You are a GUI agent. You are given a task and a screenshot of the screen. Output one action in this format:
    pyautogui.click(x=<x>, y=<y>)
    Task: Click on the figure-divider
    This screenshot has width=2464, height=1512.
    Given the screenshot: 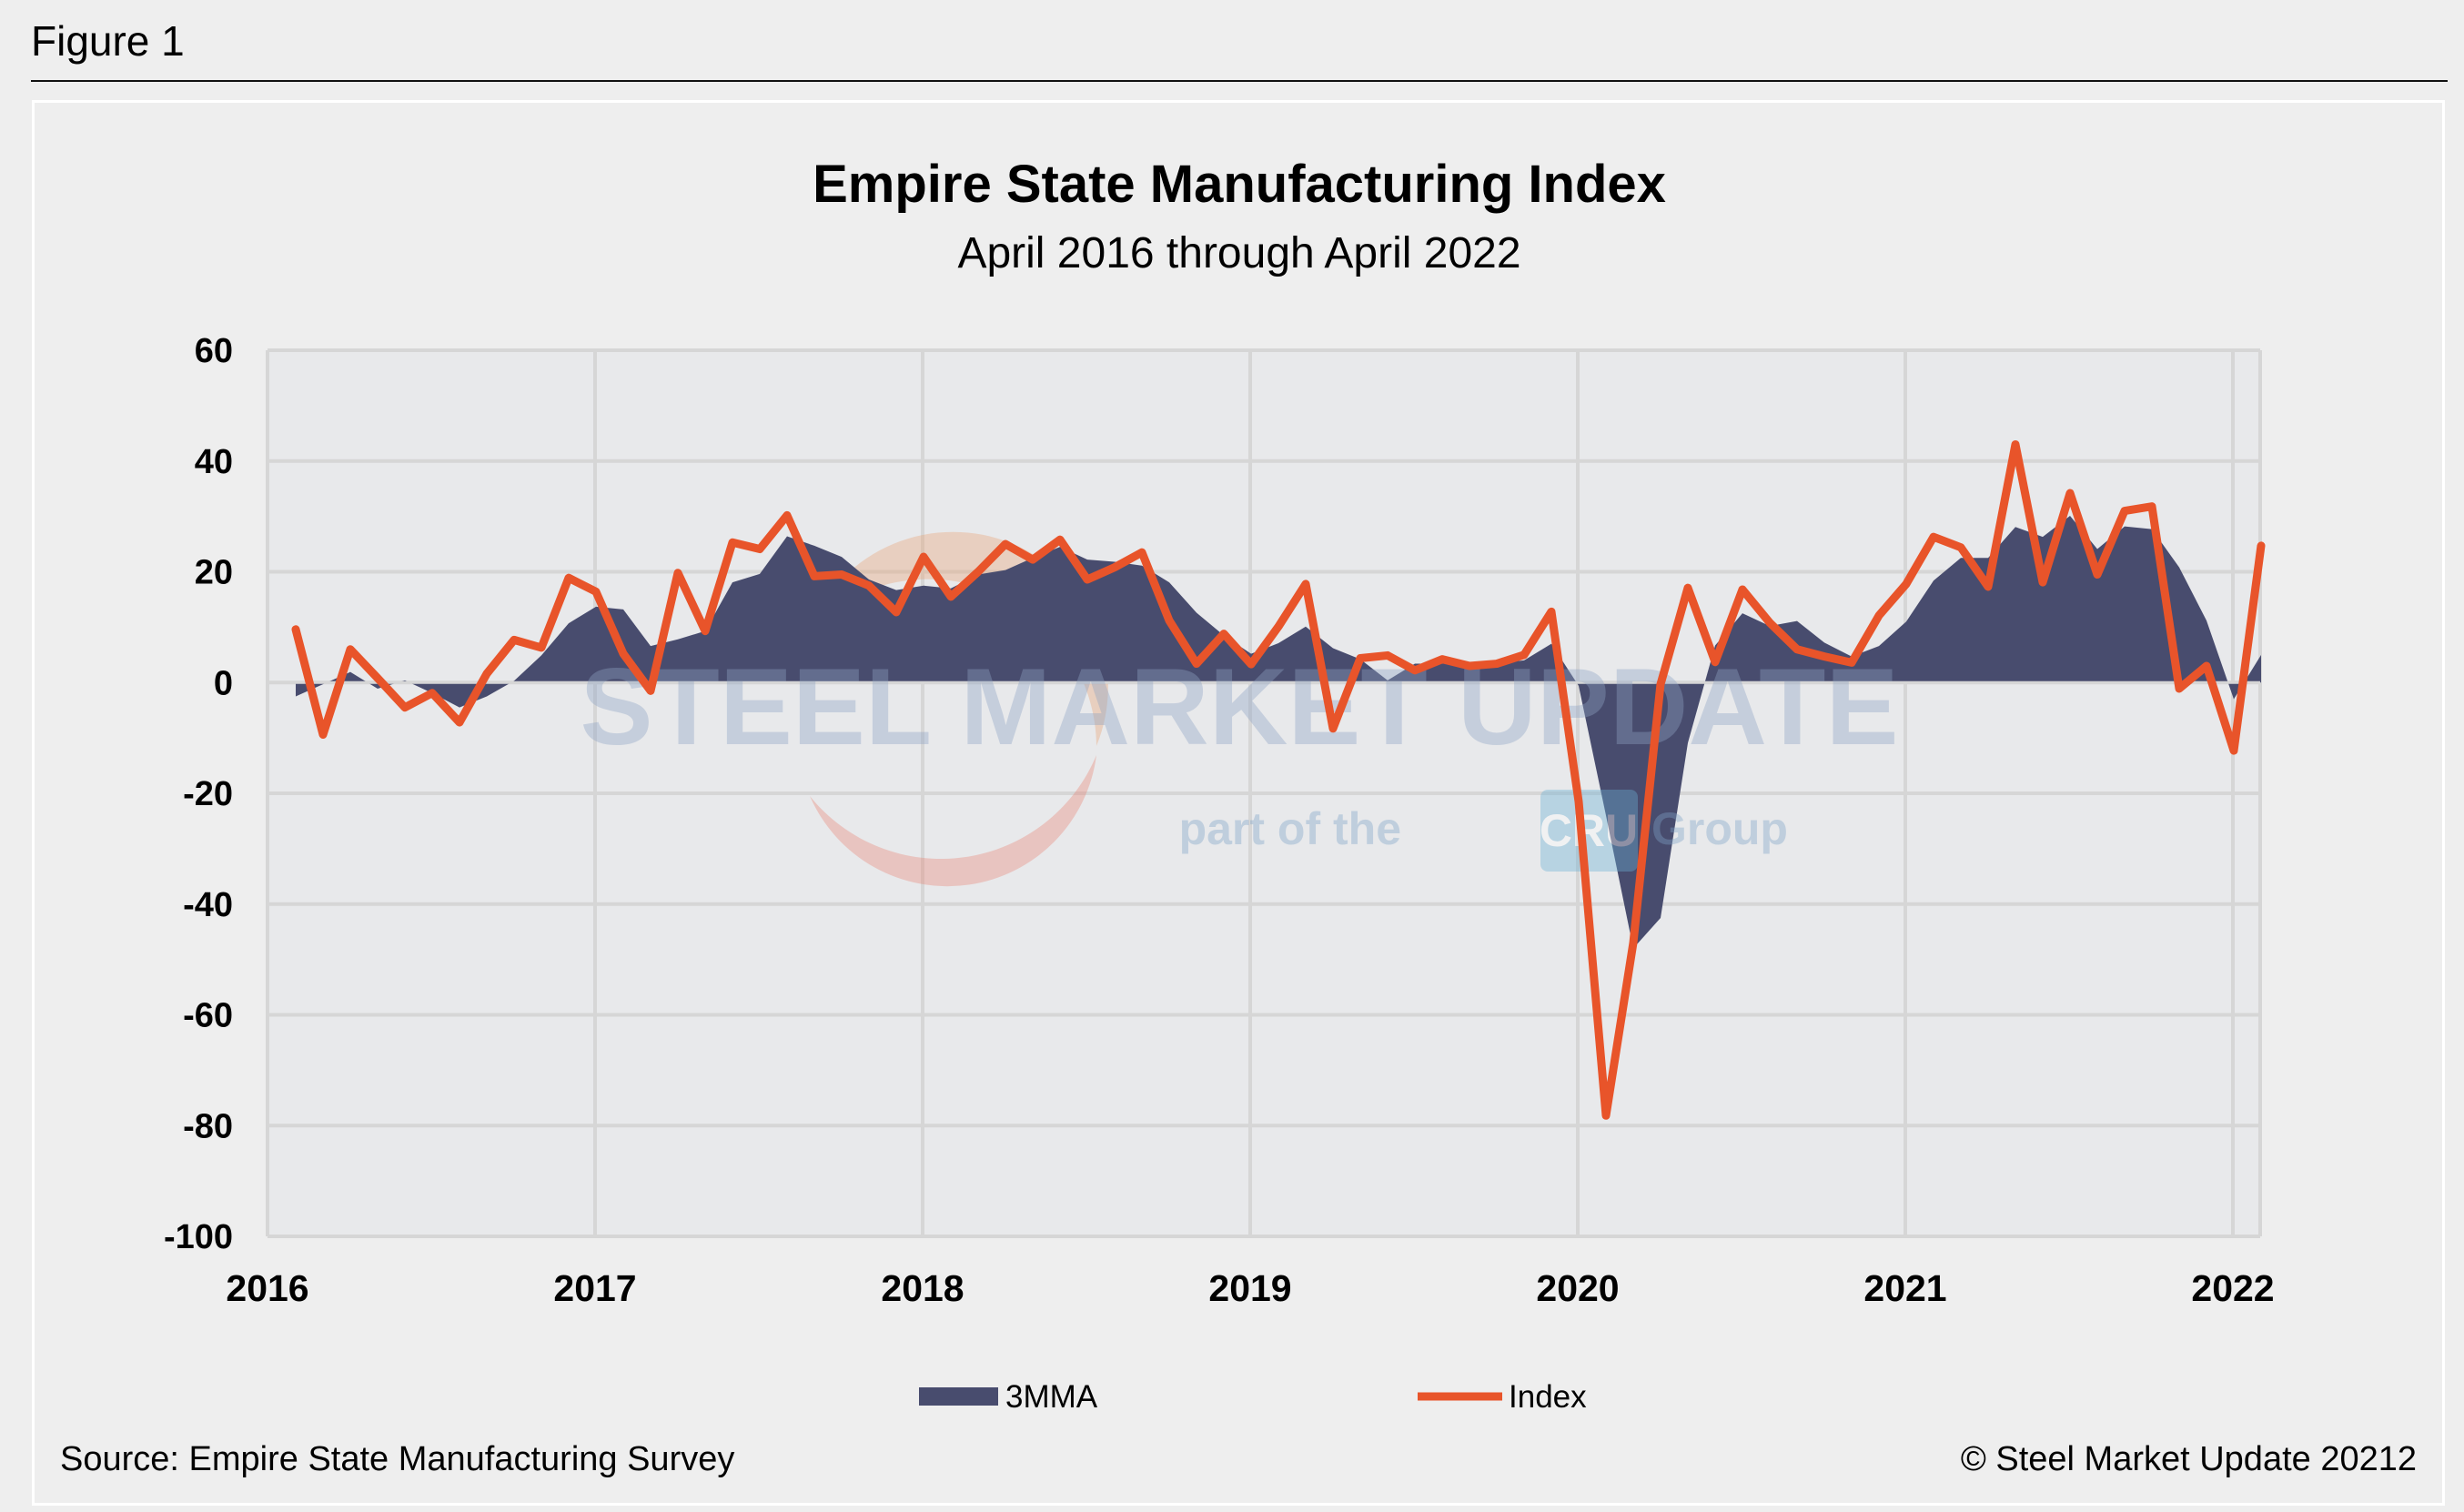 What is the action you would take?
    pyautogui.click(x=1239, y=81)
    